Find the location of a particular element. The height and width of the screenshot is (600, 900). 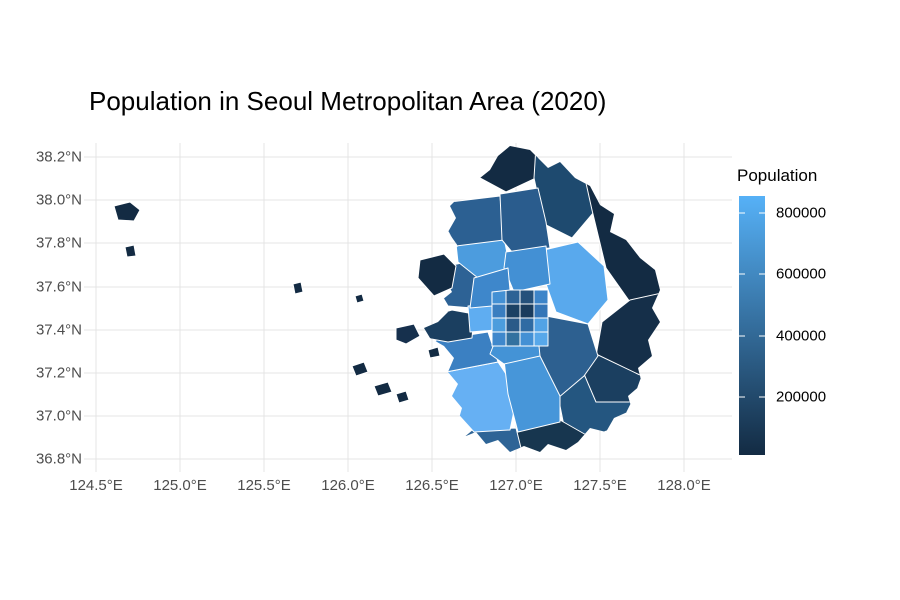

y-axis-tick-label: 37.2°N is located at coordinates (58, 373).